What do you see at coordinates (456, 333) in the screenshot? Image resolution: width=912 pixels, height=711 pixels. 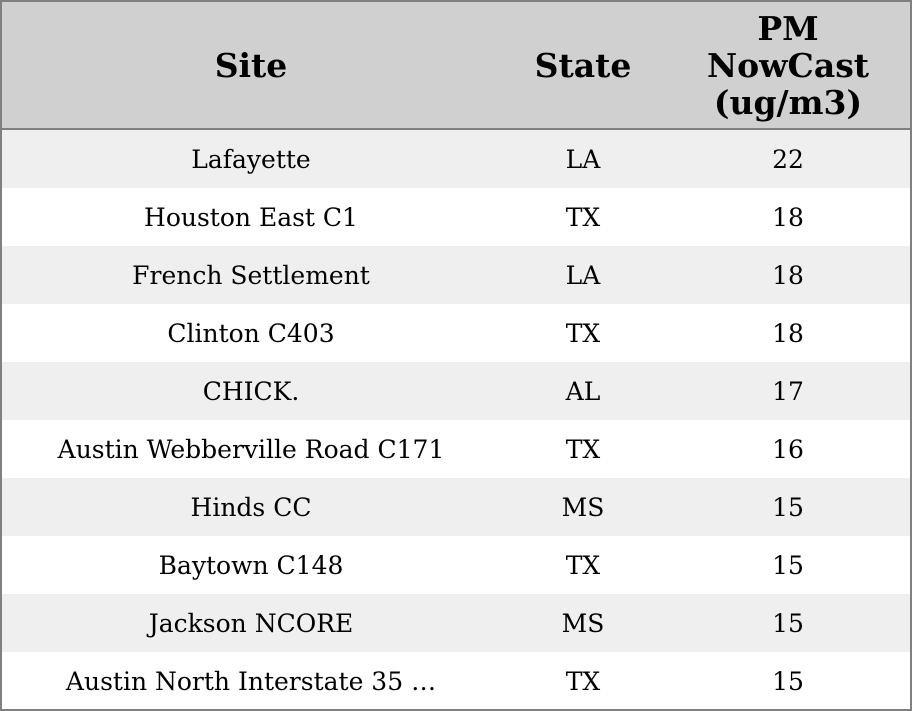 I see `table-row: Clinton C403 TX 18` at bounding box center [456, 333].